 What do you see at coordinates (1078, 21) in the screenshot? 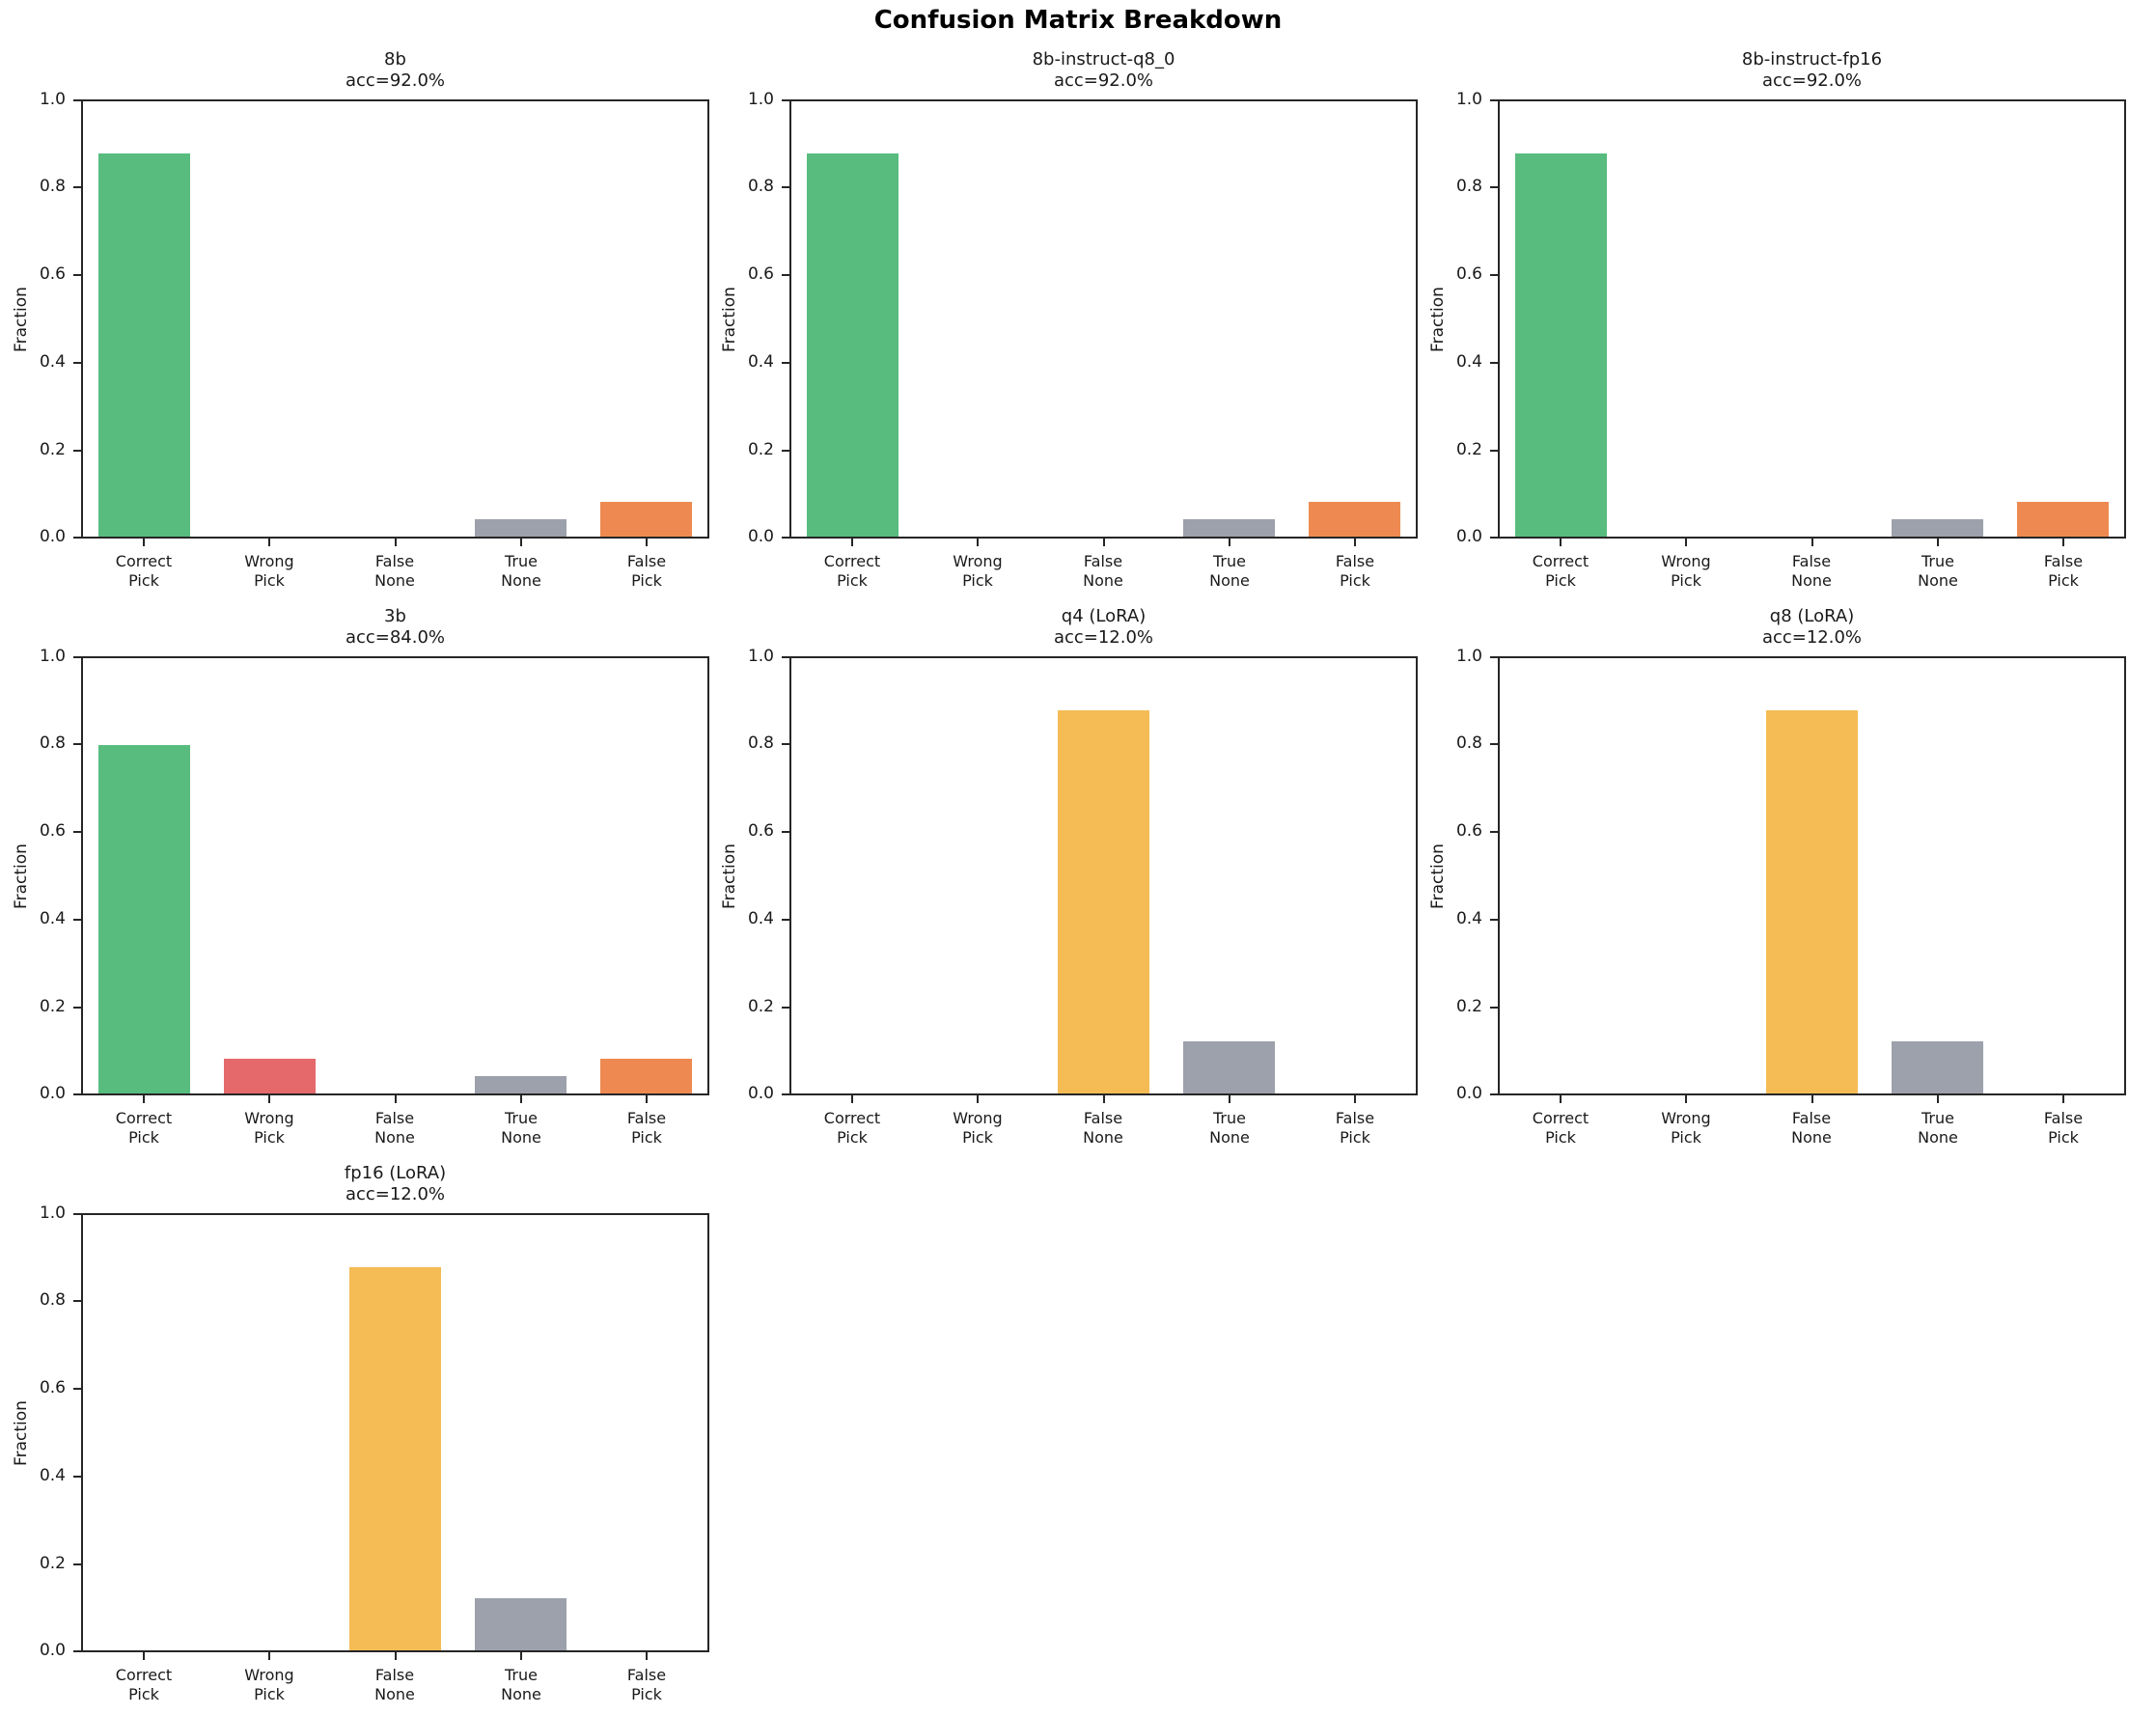
I see `figure-title: Confusion Matrix Breakdown` at bounding box center [1078, 21].